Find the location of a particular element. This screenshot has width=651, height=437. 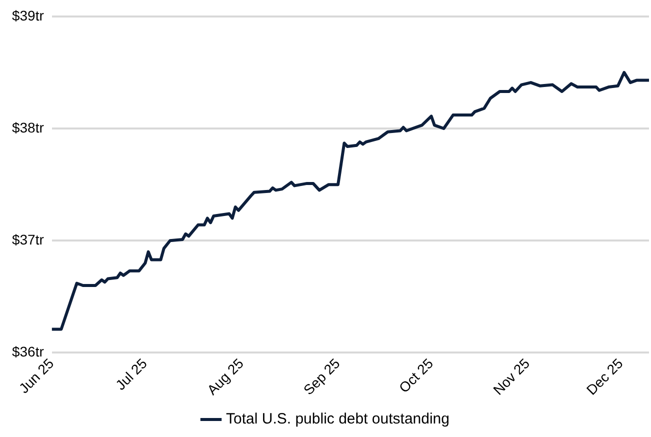

legend-label: Total U.S. public debt outstanding is located at coordinates (338, 419).